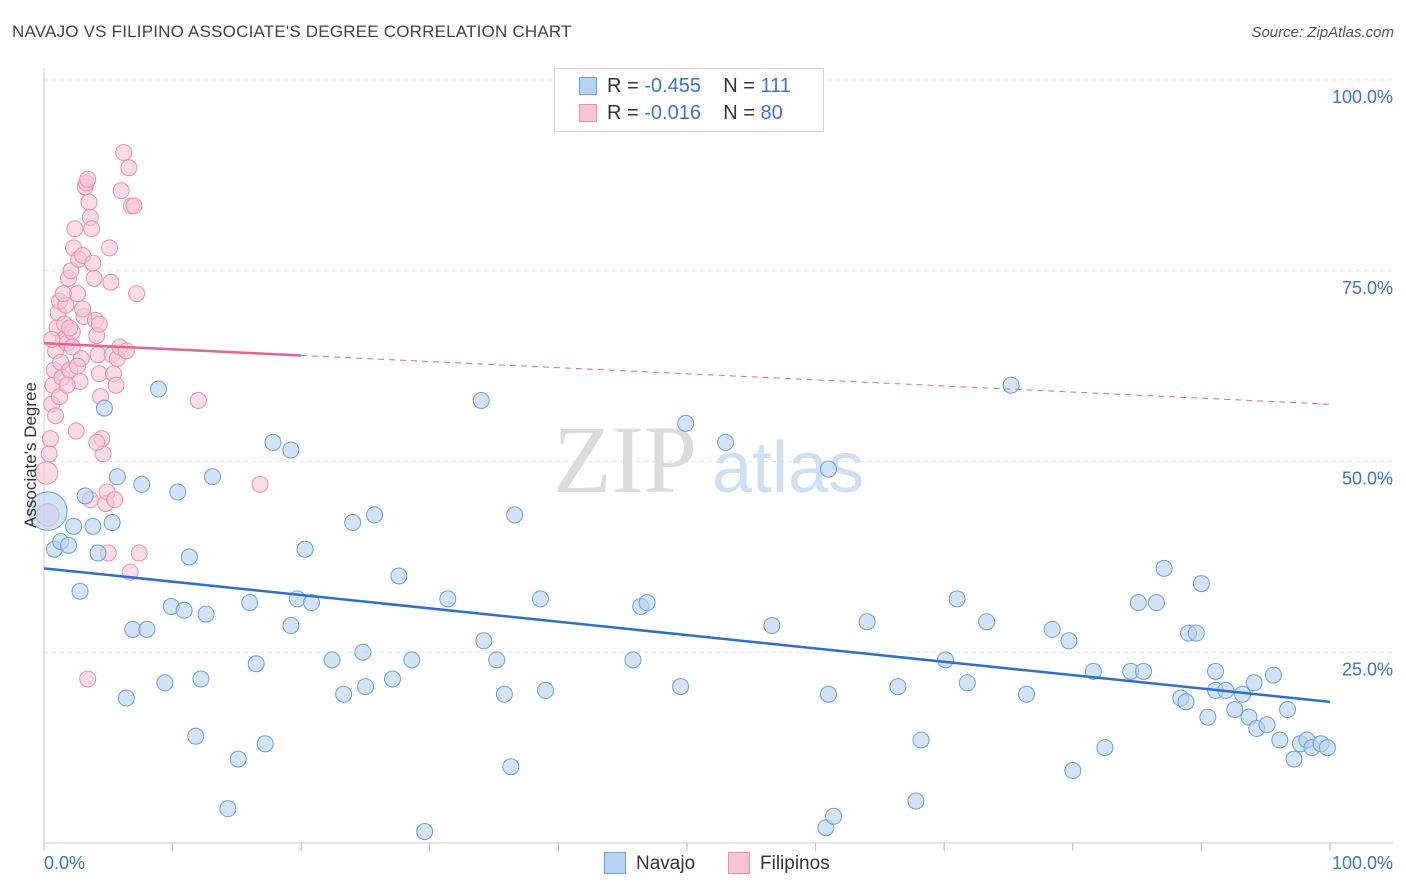  Describe the element at coordinates (625, 459) in the screenshot. I see `watermark-zip: ZIP` at that location.